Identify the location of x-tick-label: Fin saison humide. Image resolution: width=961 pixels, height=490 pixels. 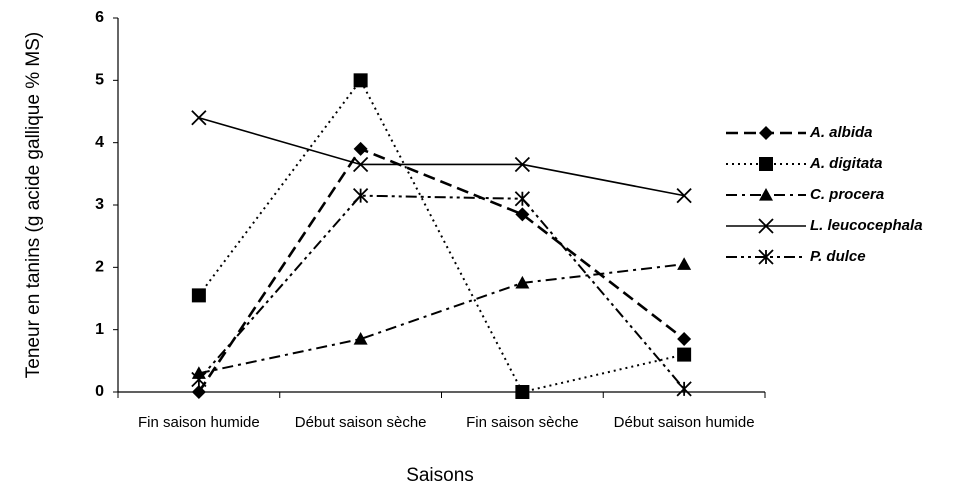
(199, 422).